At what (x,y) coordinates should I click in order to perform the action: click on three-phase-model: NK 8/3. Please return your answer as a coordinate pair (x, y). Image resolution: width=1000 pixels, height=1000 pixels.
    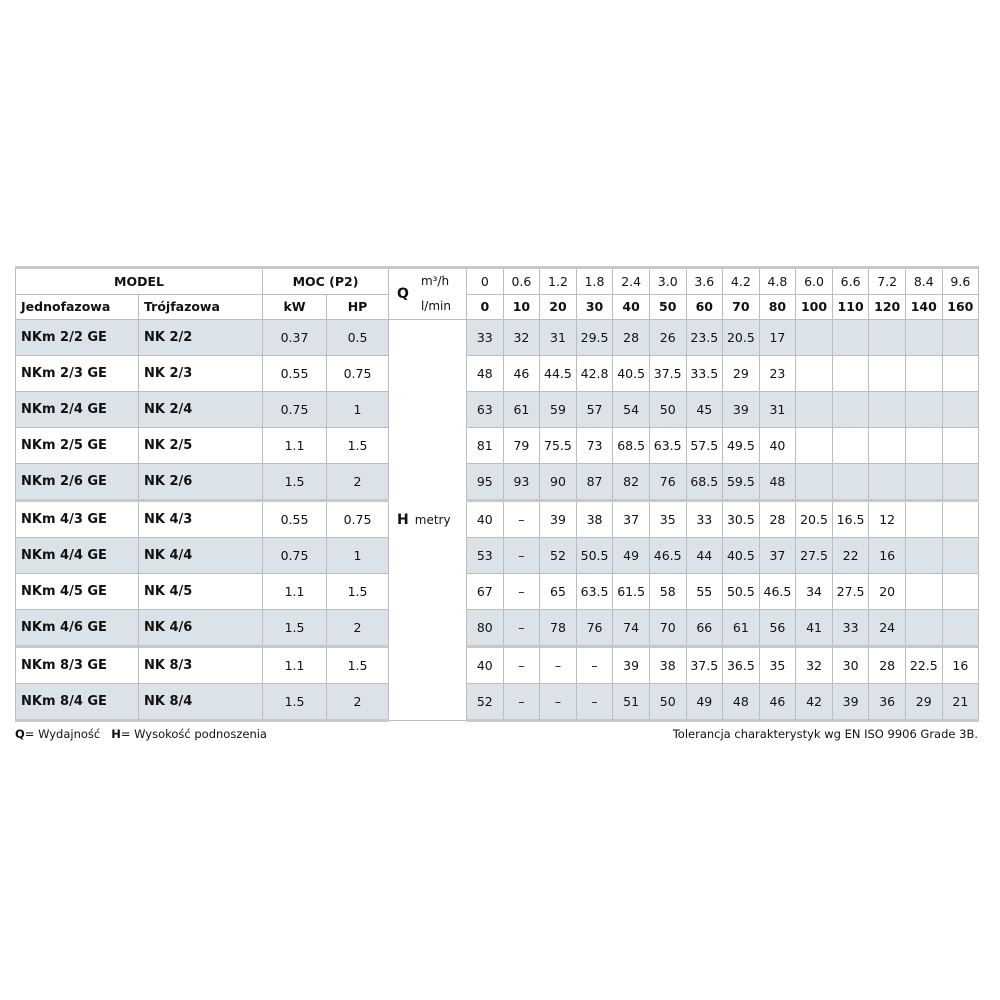
    Looking at the image, I should click on (200, 664).